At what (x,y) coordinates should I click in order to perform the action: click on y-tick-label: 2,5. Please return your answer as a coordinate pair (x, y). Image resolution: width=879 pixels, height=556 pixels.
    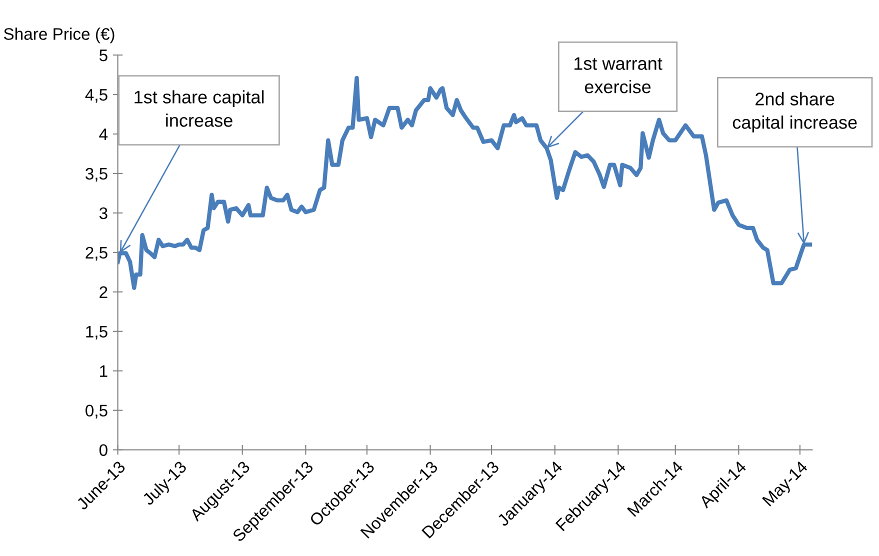
    Looking at the image, I should click on (97, 253).